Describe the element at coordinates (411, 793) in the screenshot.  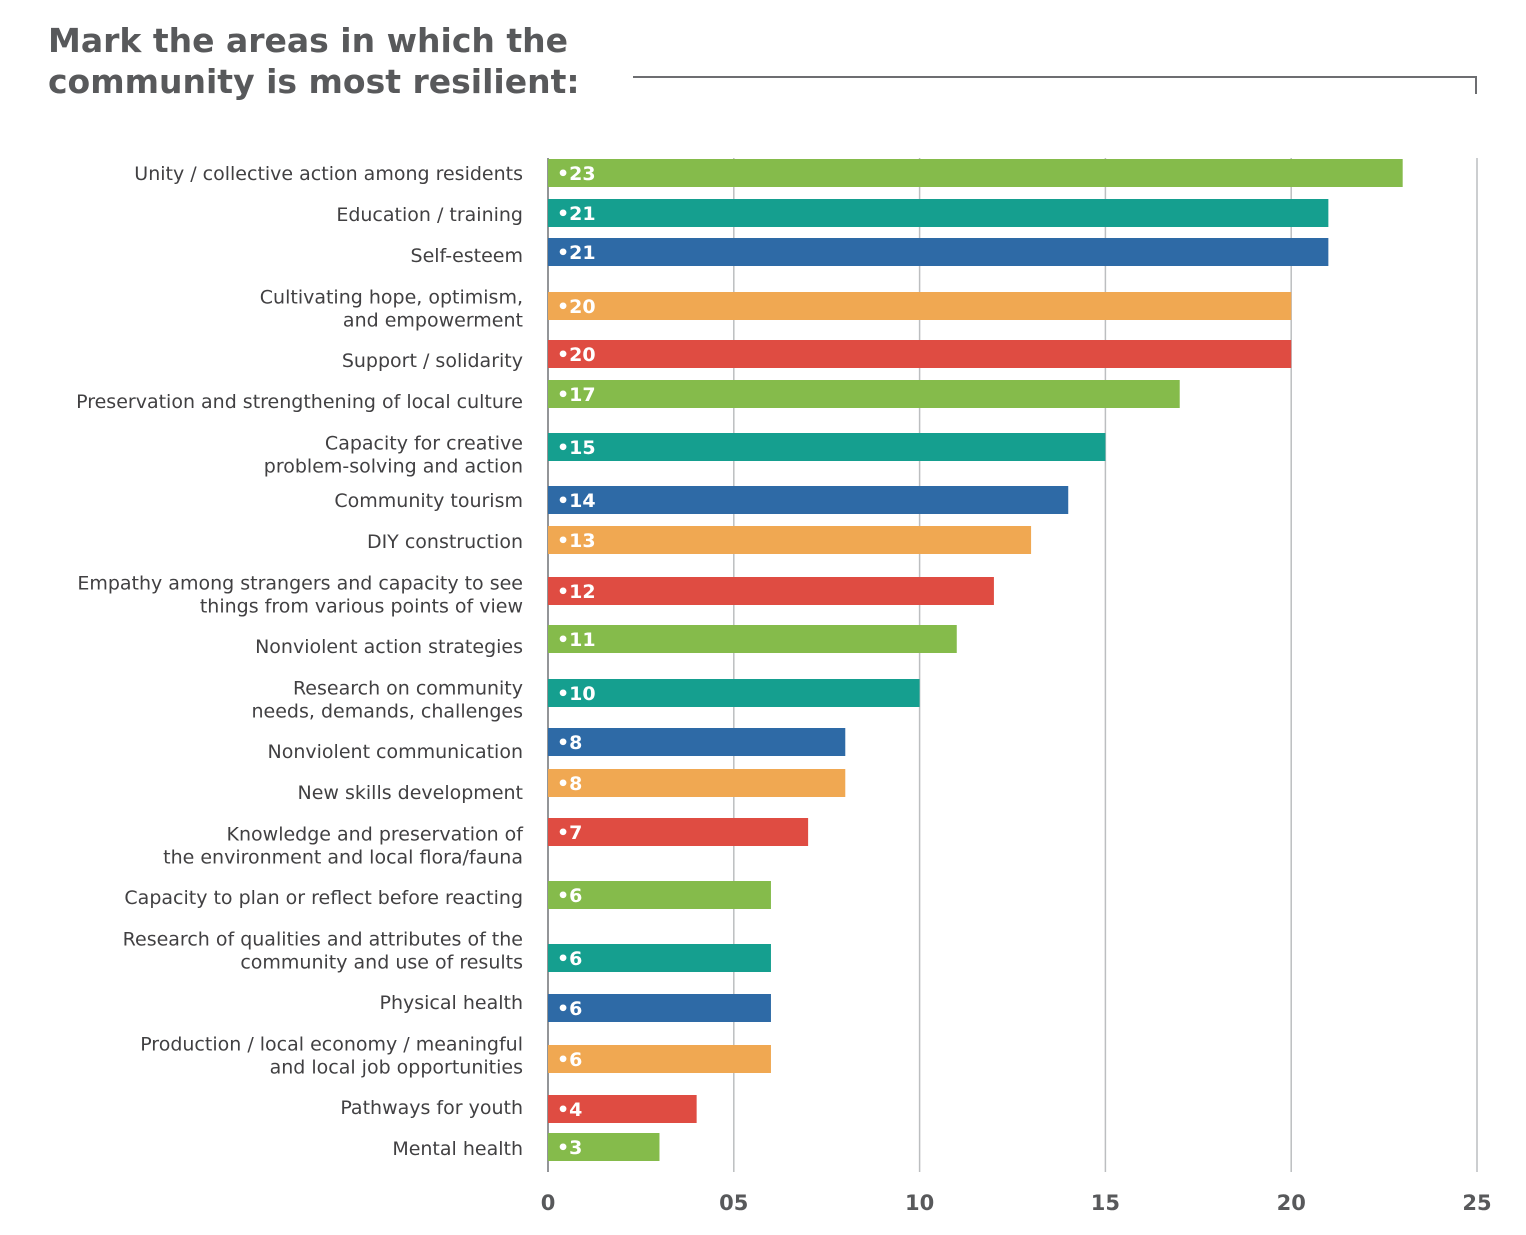
I see `category-label: New skills development` at that location.